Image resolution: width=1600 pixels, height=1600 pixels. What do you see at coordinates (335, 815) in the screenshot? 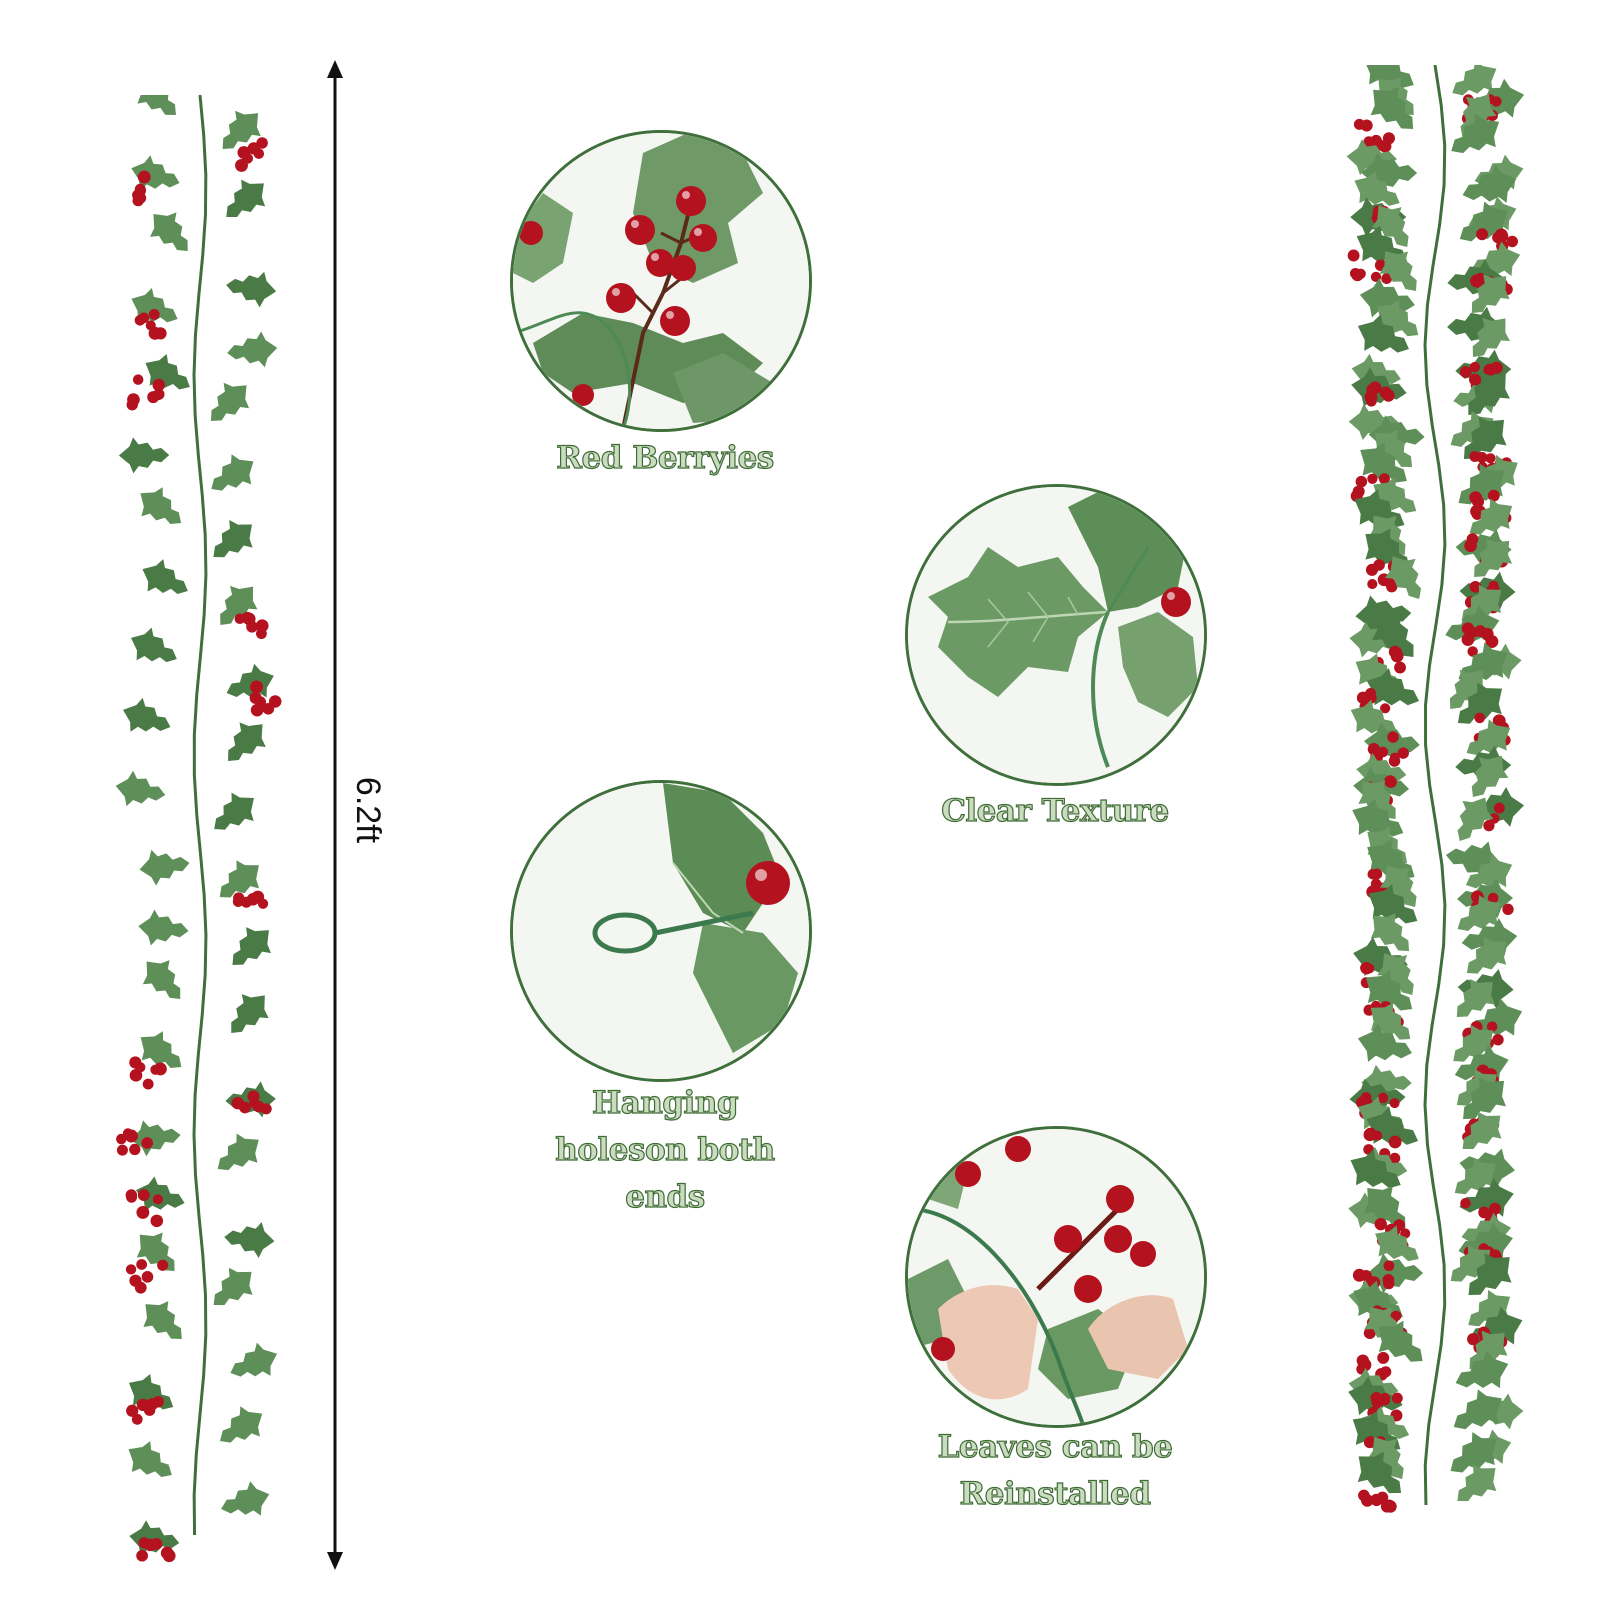
I see `length-arrow-icon` at bounding box center [335, 815].